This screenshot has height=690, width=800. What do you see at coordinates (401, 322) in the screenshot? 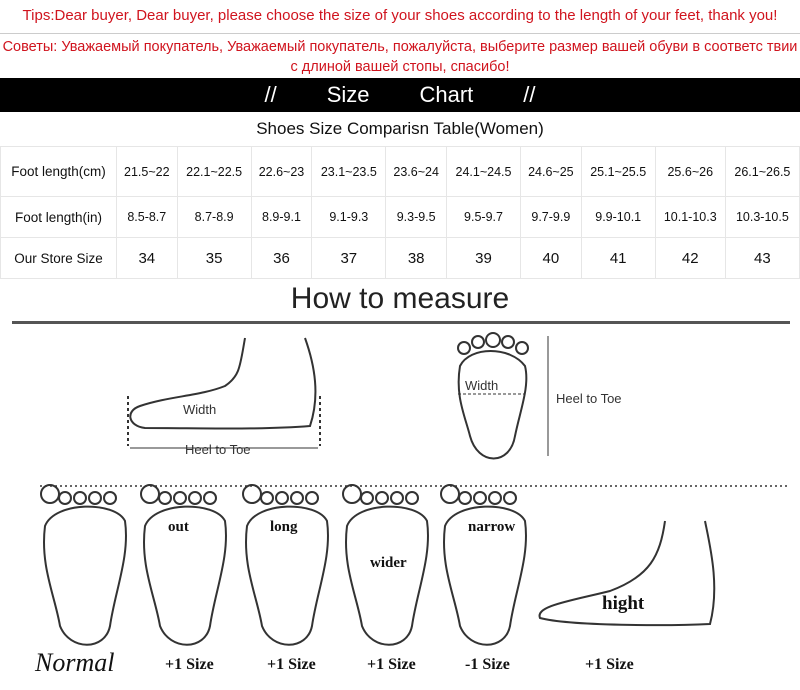
I see `divider` at bounding box center [401, 322].